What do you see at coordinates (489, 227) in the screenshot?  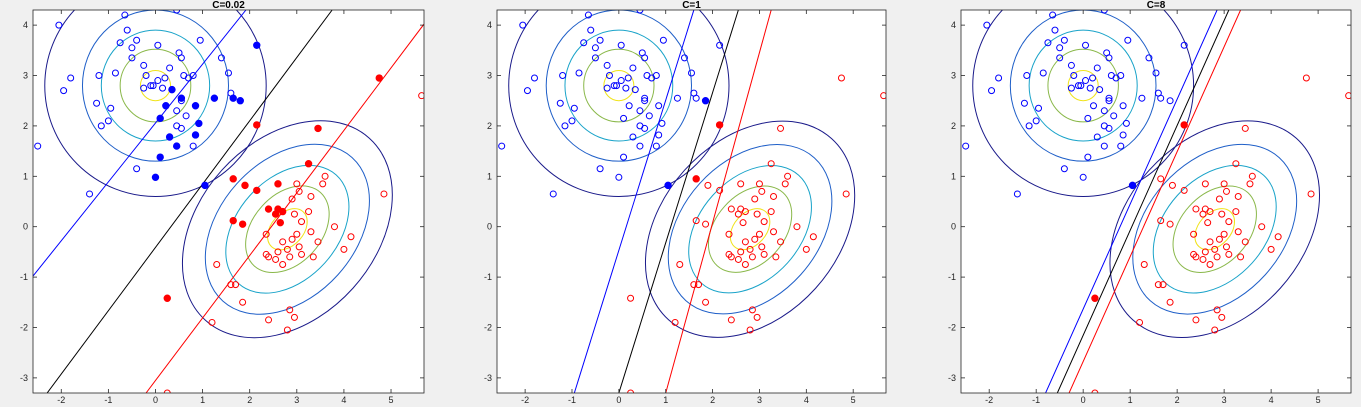 I see `y-tick-label: 0` at bounding box center [489, 227].